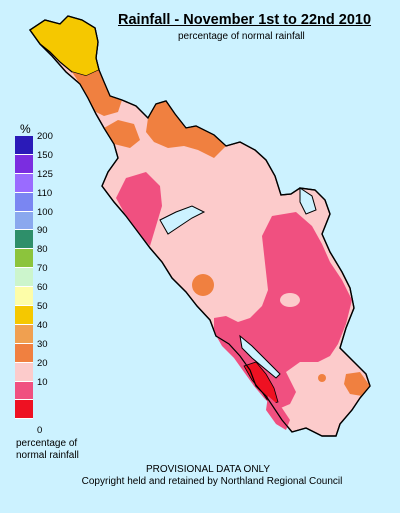 The width and height of the screenshot is (400, 513). What do you see at coordinates (45, 136) in the screenshot?
I see `legend-tick-label: 200` at bounding box center [45, 136].